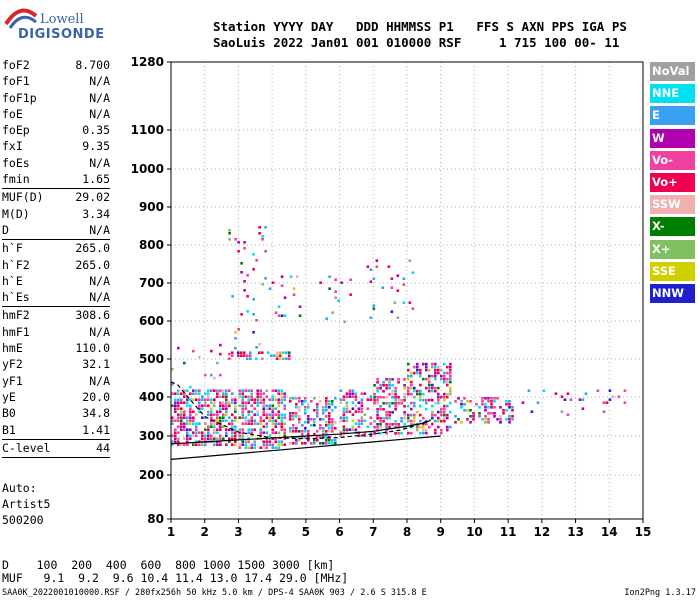  What do you see at coordinates (56, 381) in the screenshot?
I see `param-row: yF1 N/A` at bounding box center [56, 381].